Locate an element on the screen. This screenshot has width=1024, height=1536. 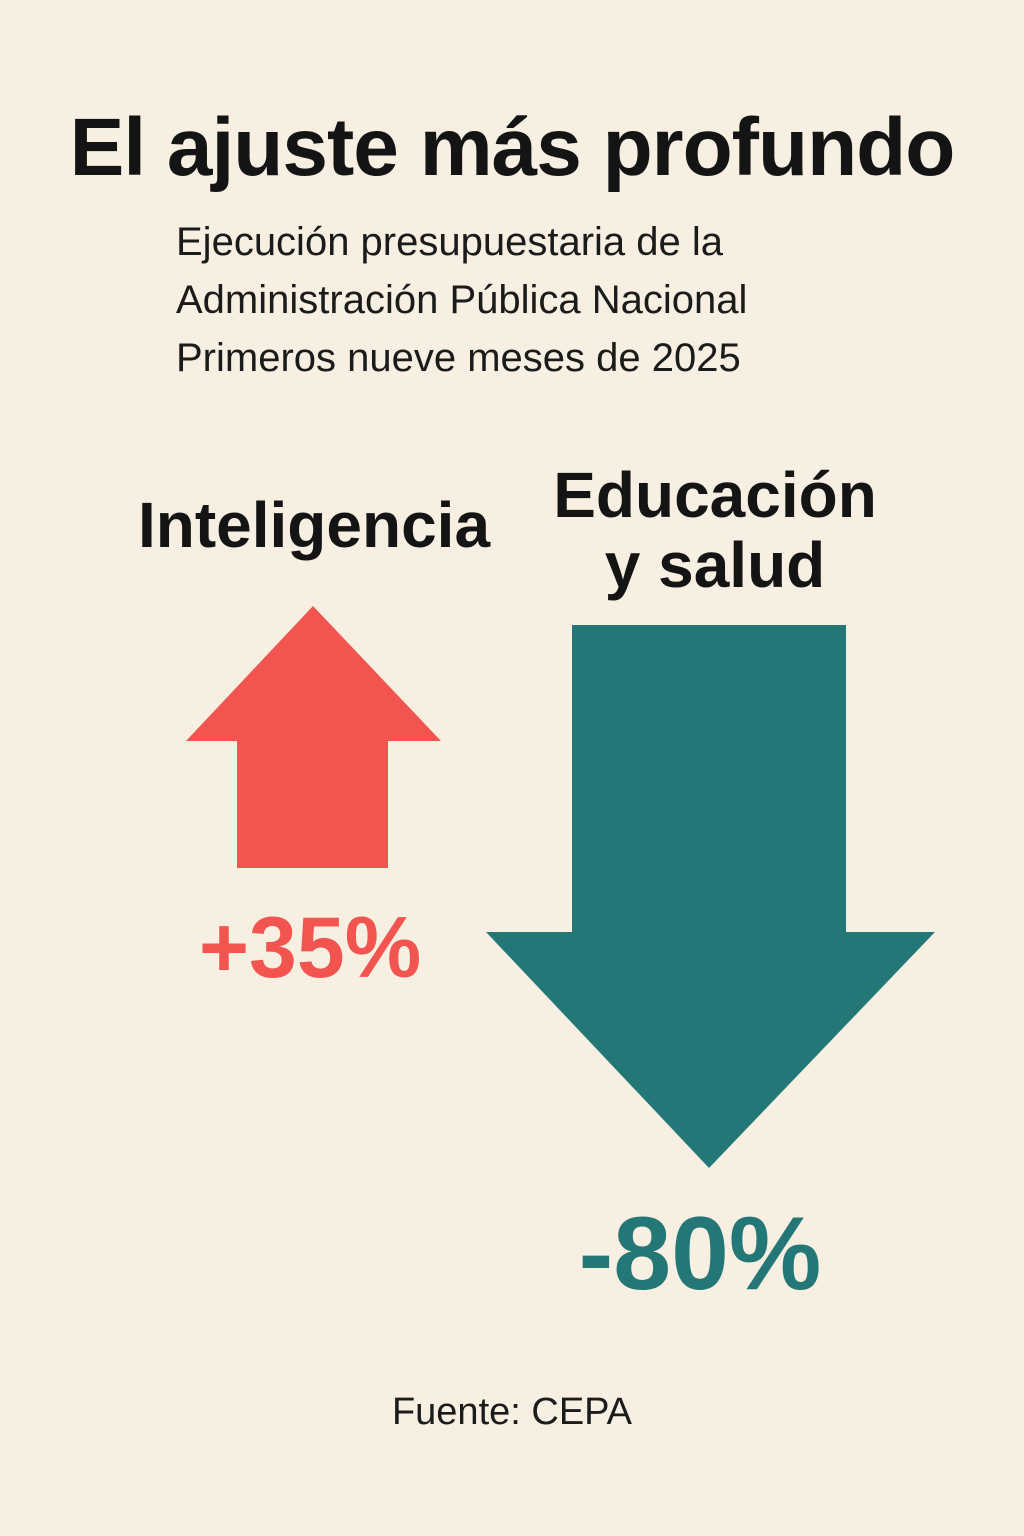
up-arrow-mark-inteligencia is located at coordinates (313, 737).